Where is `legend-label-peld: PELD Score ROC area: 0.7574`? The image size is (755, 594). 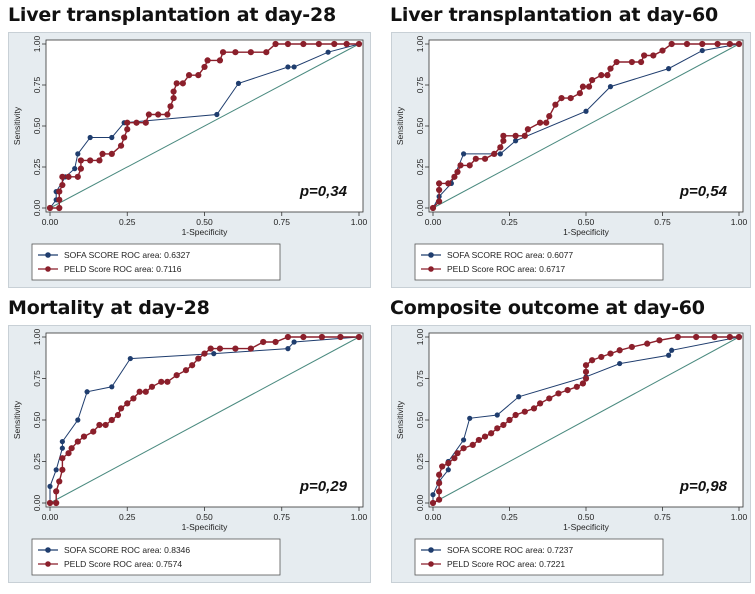
legend-label-peld: PELD Score ROC area: 0.7574 is located at coordinates (123, 564).